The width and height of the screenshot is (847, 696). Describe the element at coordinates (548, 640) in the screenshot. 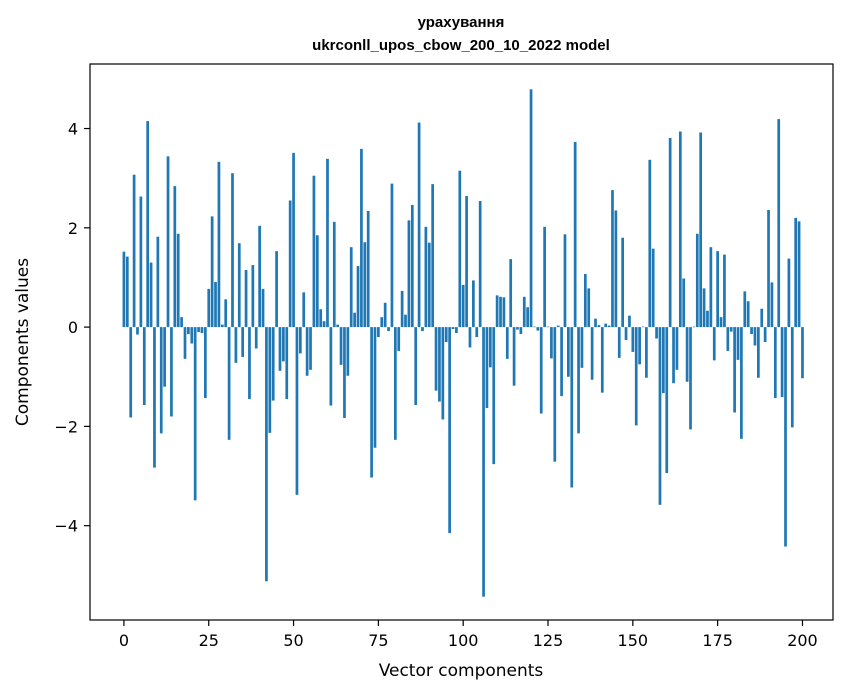

I see `x-tick-label: 125` at that location.